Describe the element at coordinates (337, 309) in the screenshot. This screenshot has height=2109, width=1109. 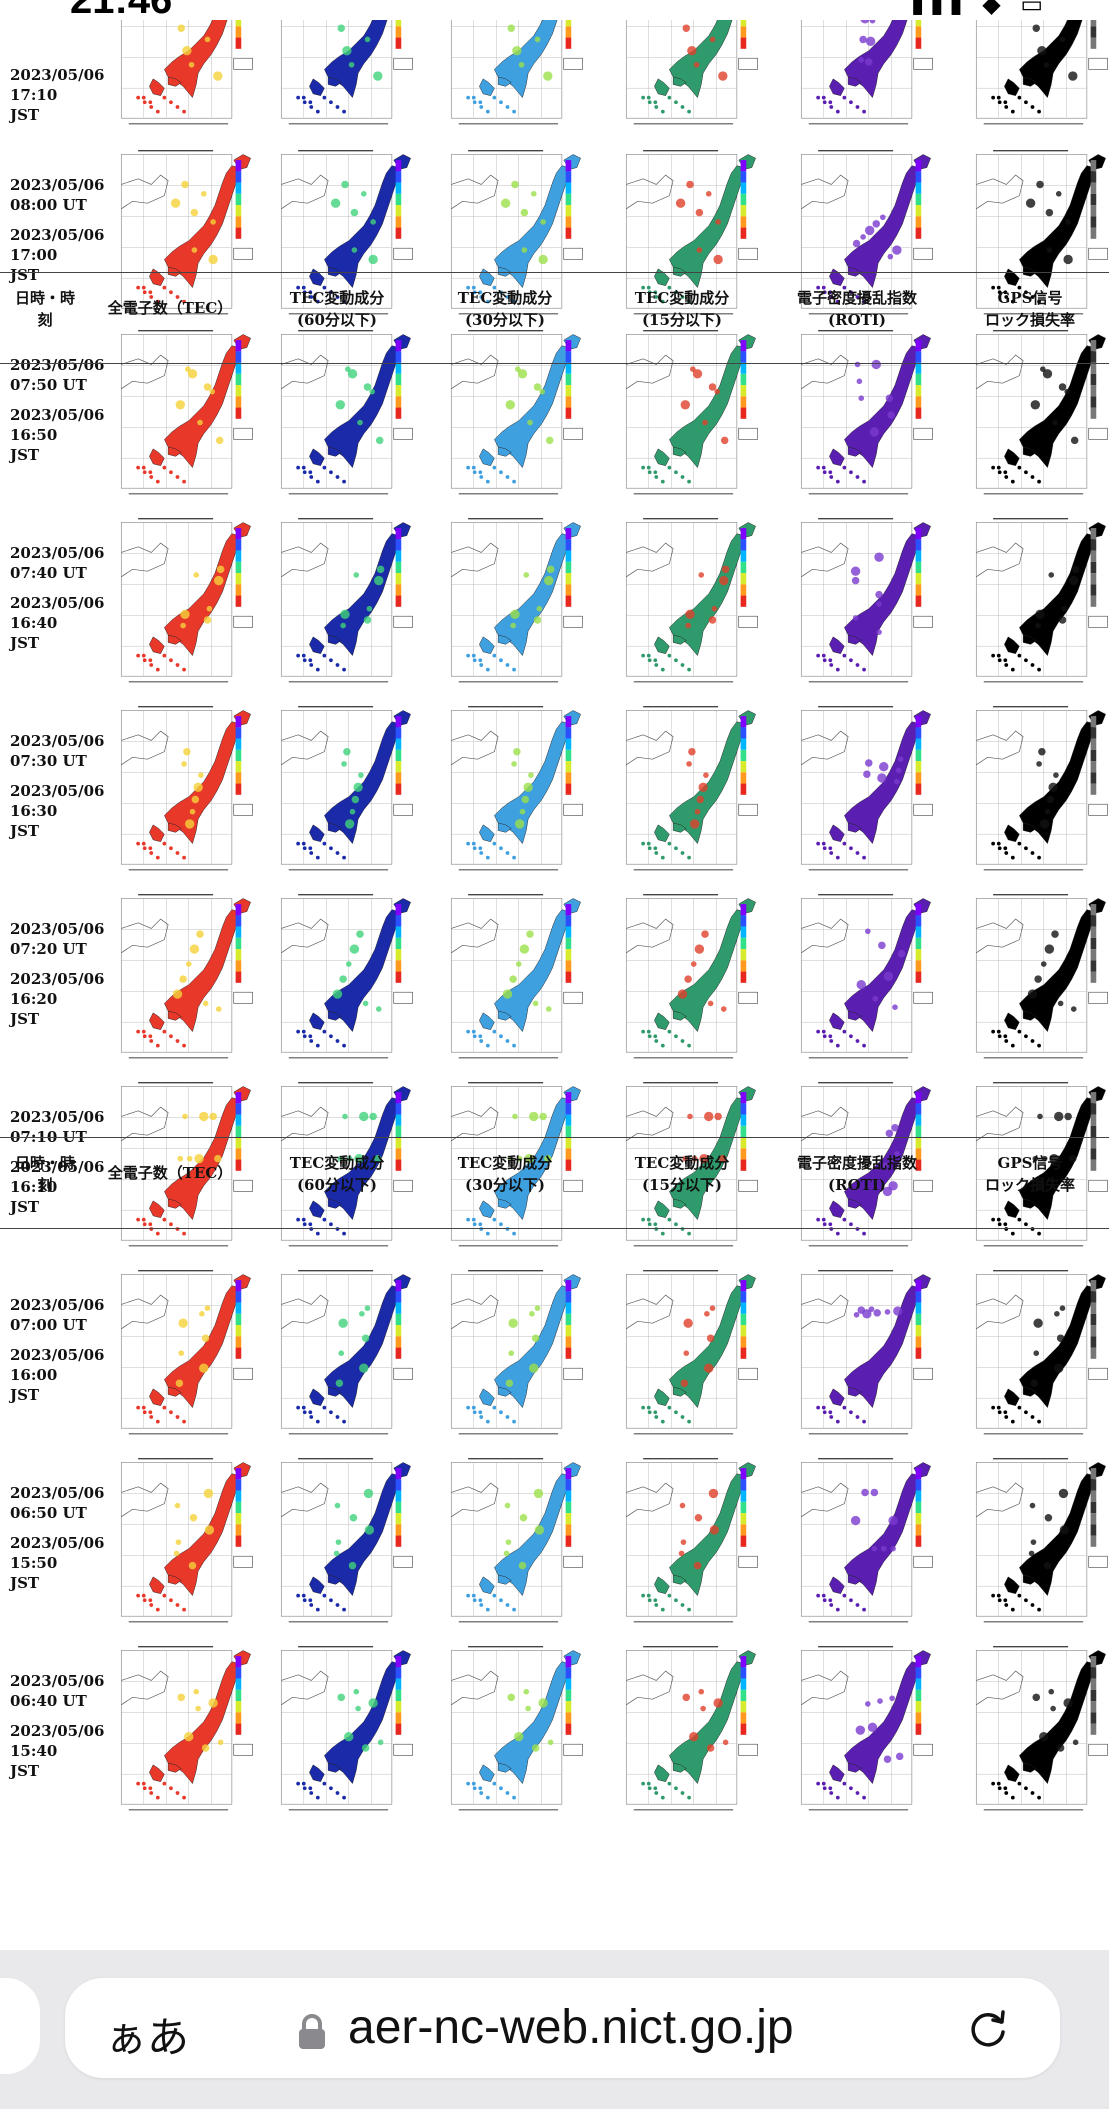
I see `column-header-c60: TEC変動成分 (60分以下)` at that location.